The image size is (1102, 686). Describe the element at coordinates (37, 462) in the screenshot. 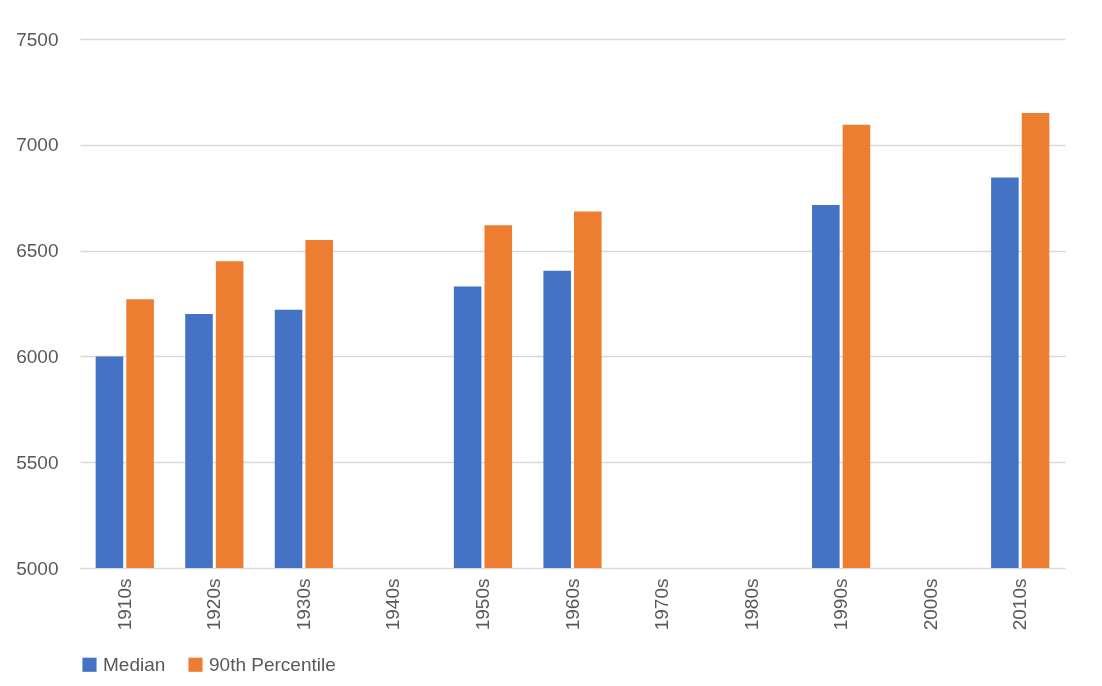

I see `y-tick-label: 5500` at that location.